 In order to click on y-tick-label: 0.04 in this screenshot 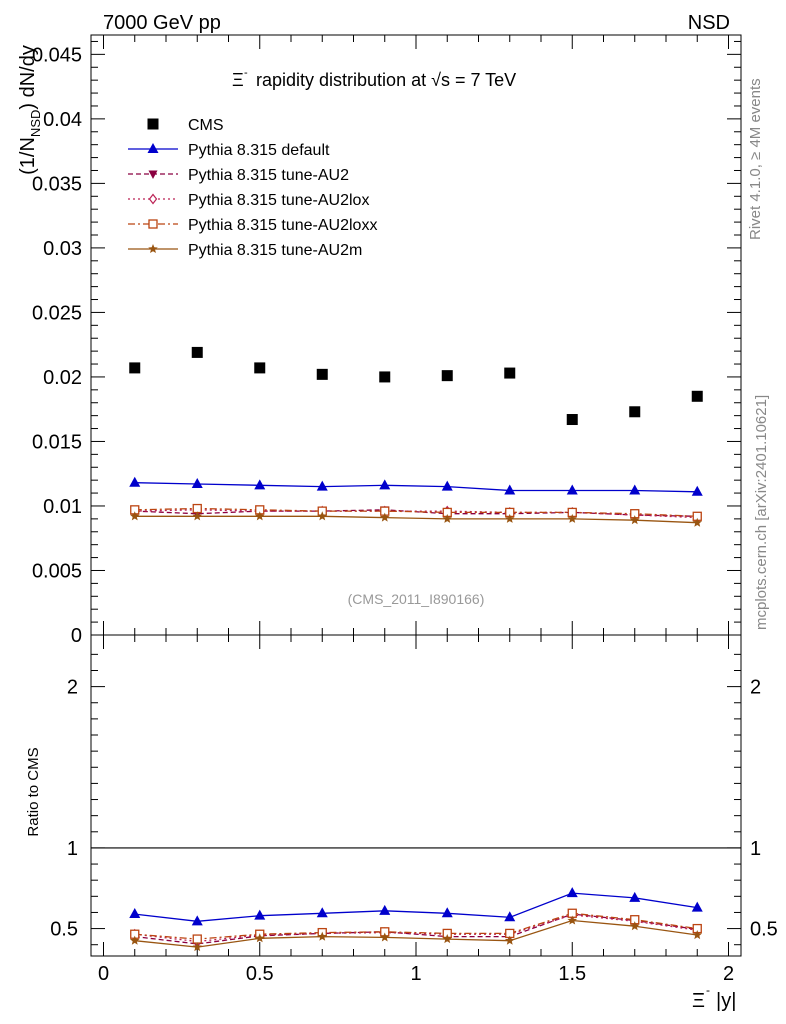, I will do `click(62, 120)`.